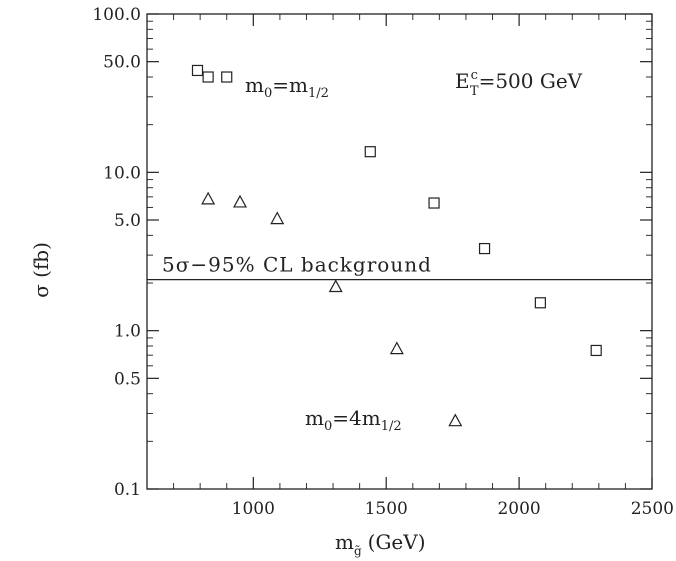 This screenshot has height=561, width=676. What do you see at coordinates (531, 81) in the screenshot?
I see `ann-cut-rest: =500 GeV` at bounding box center [531, 81].